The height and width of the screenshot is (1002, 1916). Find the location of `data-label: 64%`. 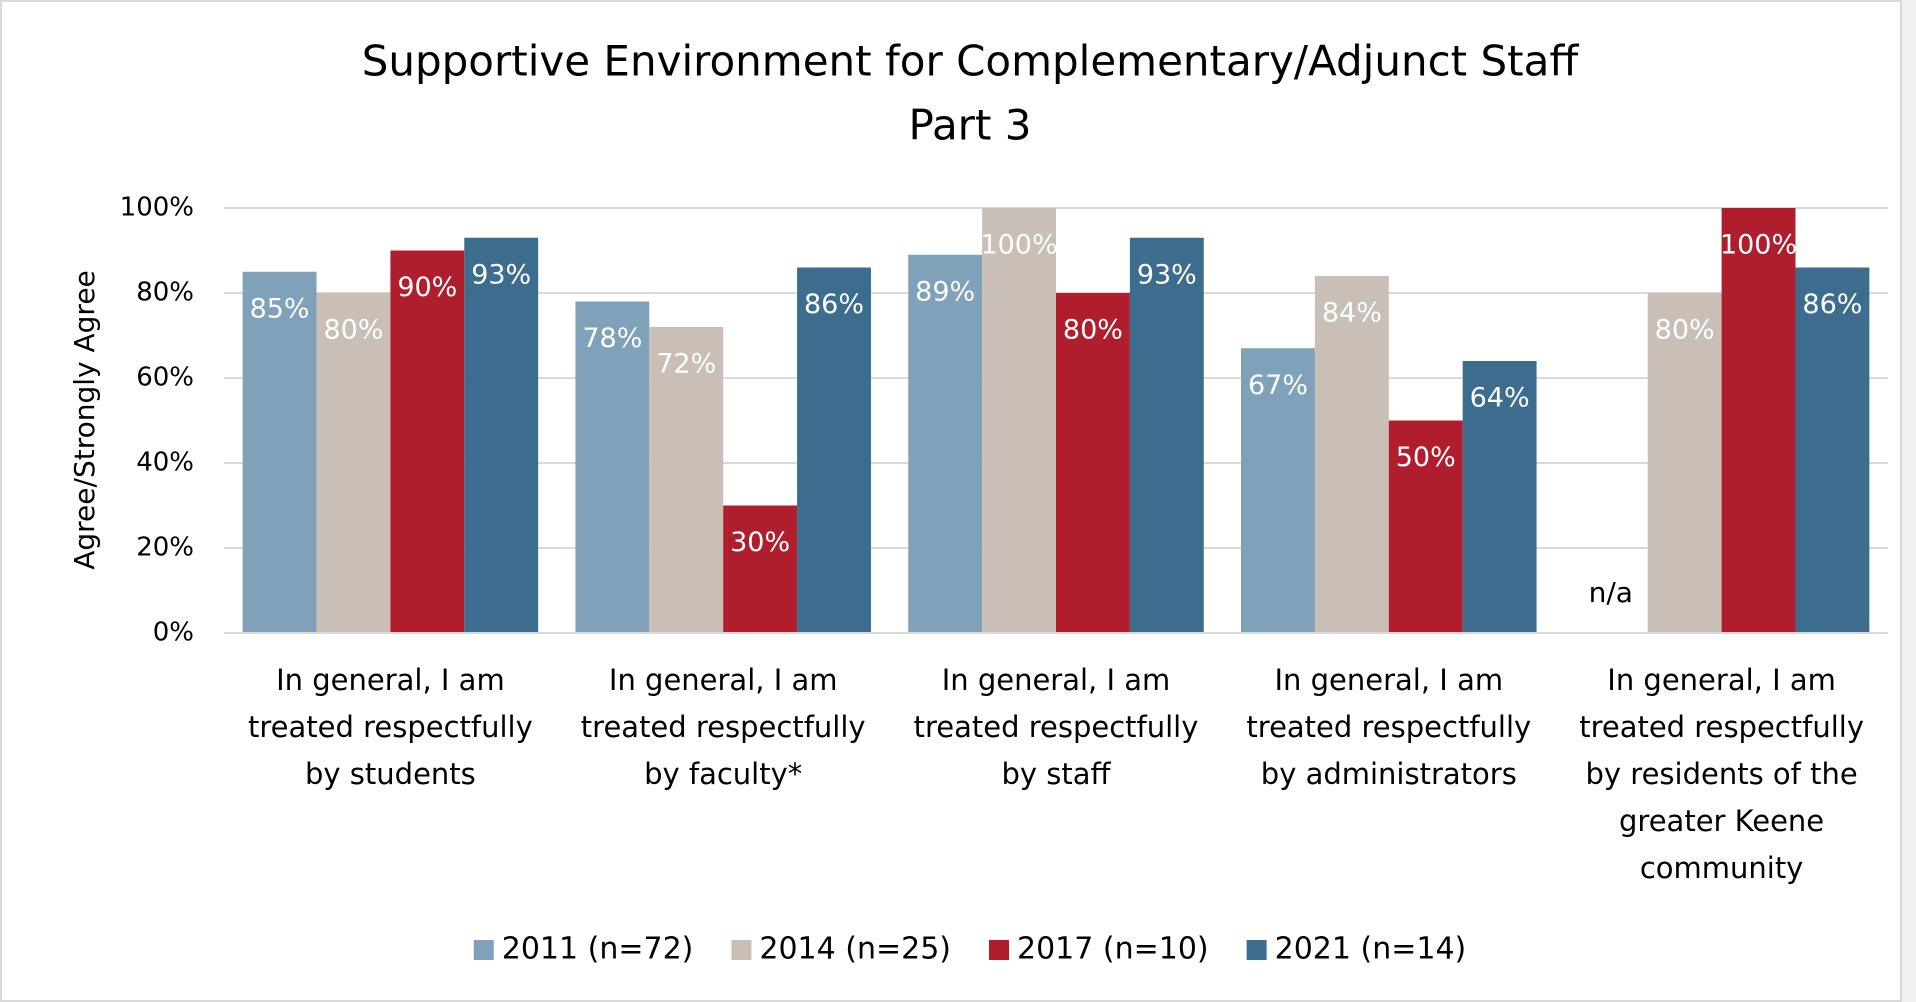

data-label: 64% is located at coordinates (1500, 398).